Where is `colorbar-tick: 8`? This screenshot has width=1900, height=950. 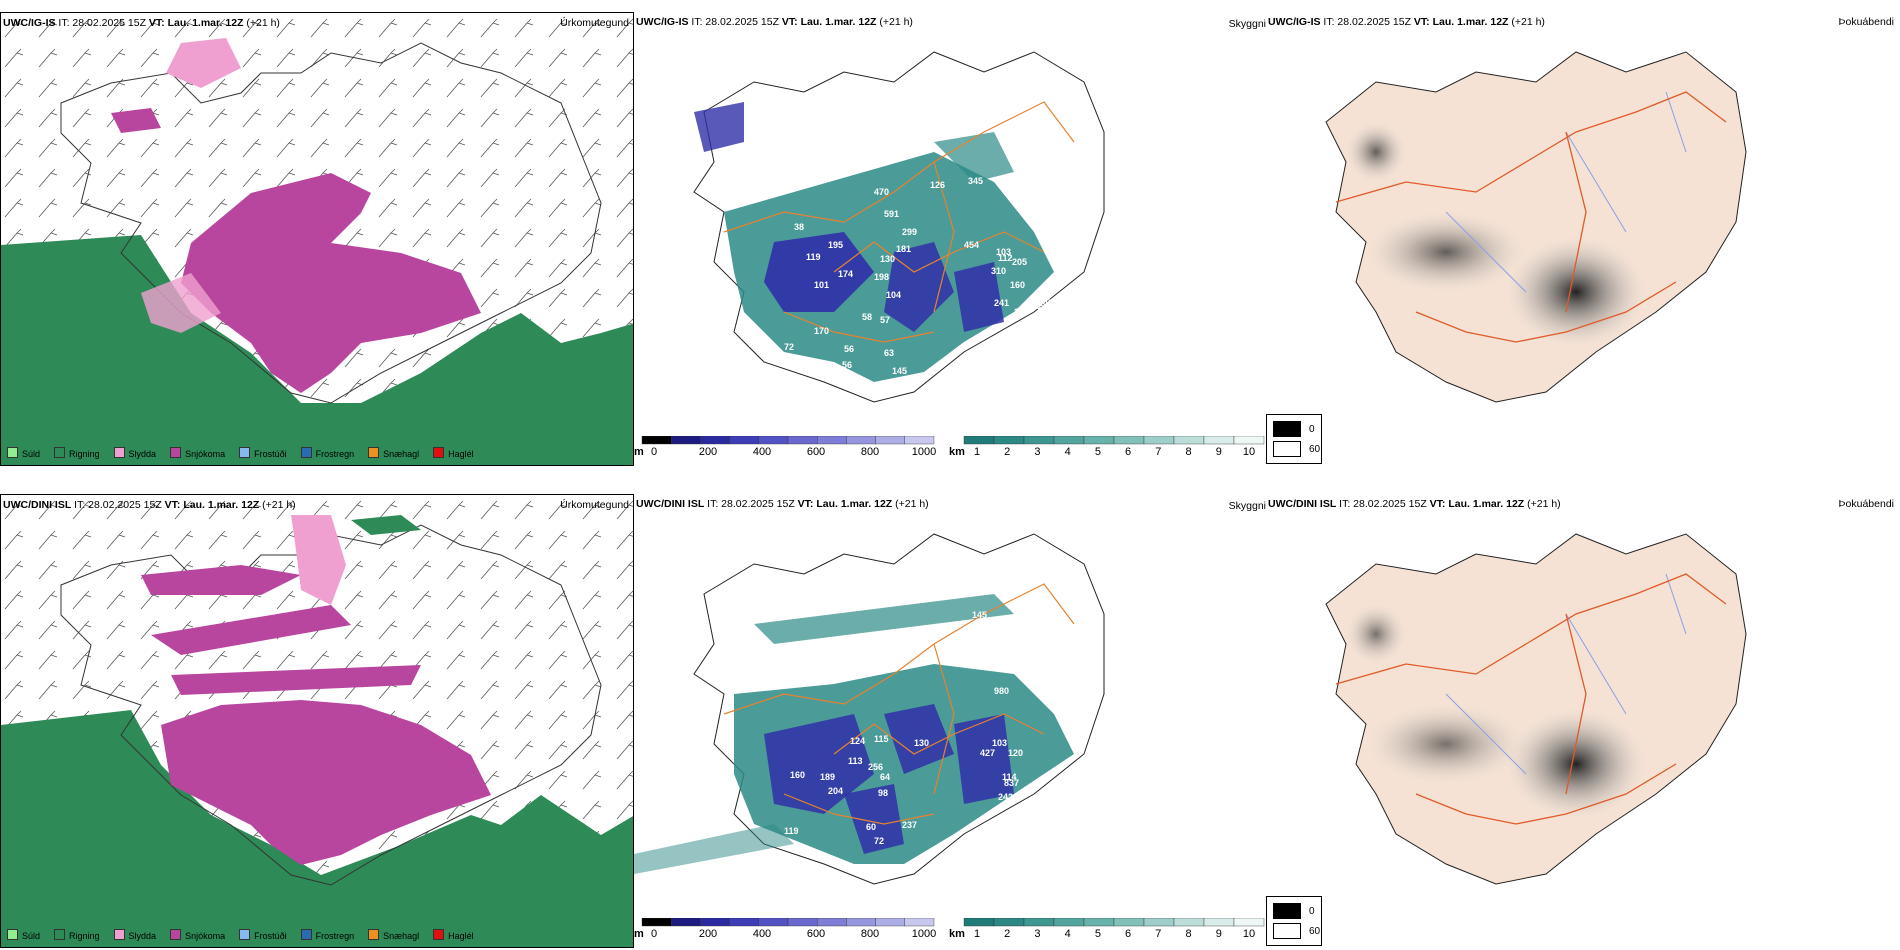 colorbar-tick: 8 is located at coordinates (1188, 452).